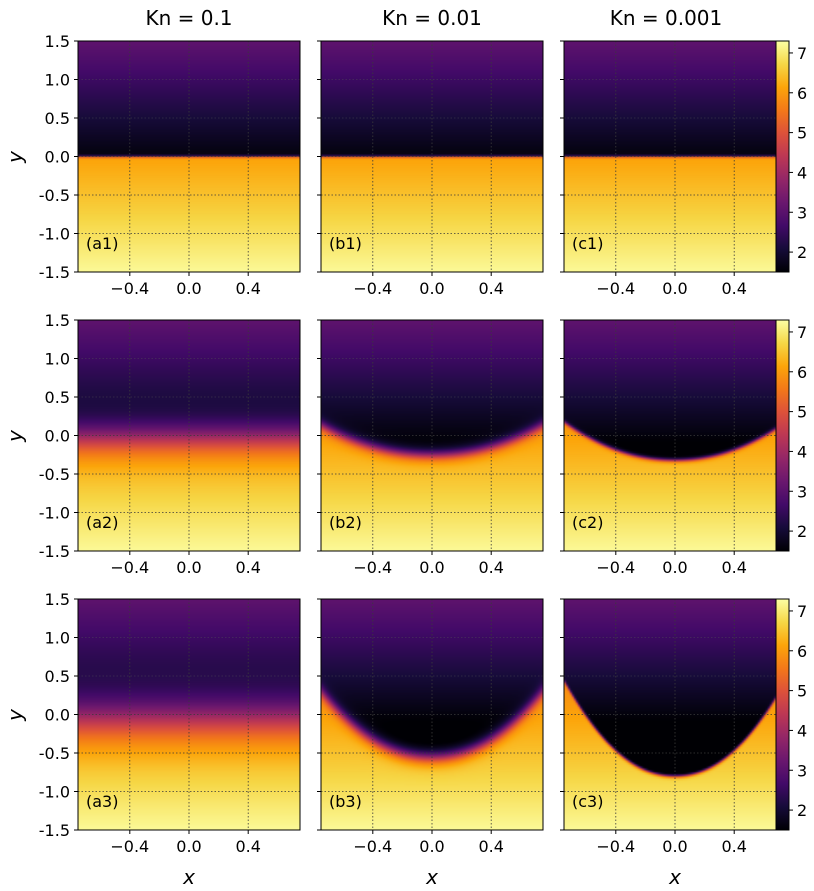  I want to click on panel-b3: −0.4 0.0 0.4 (b3), so click(430, 727).